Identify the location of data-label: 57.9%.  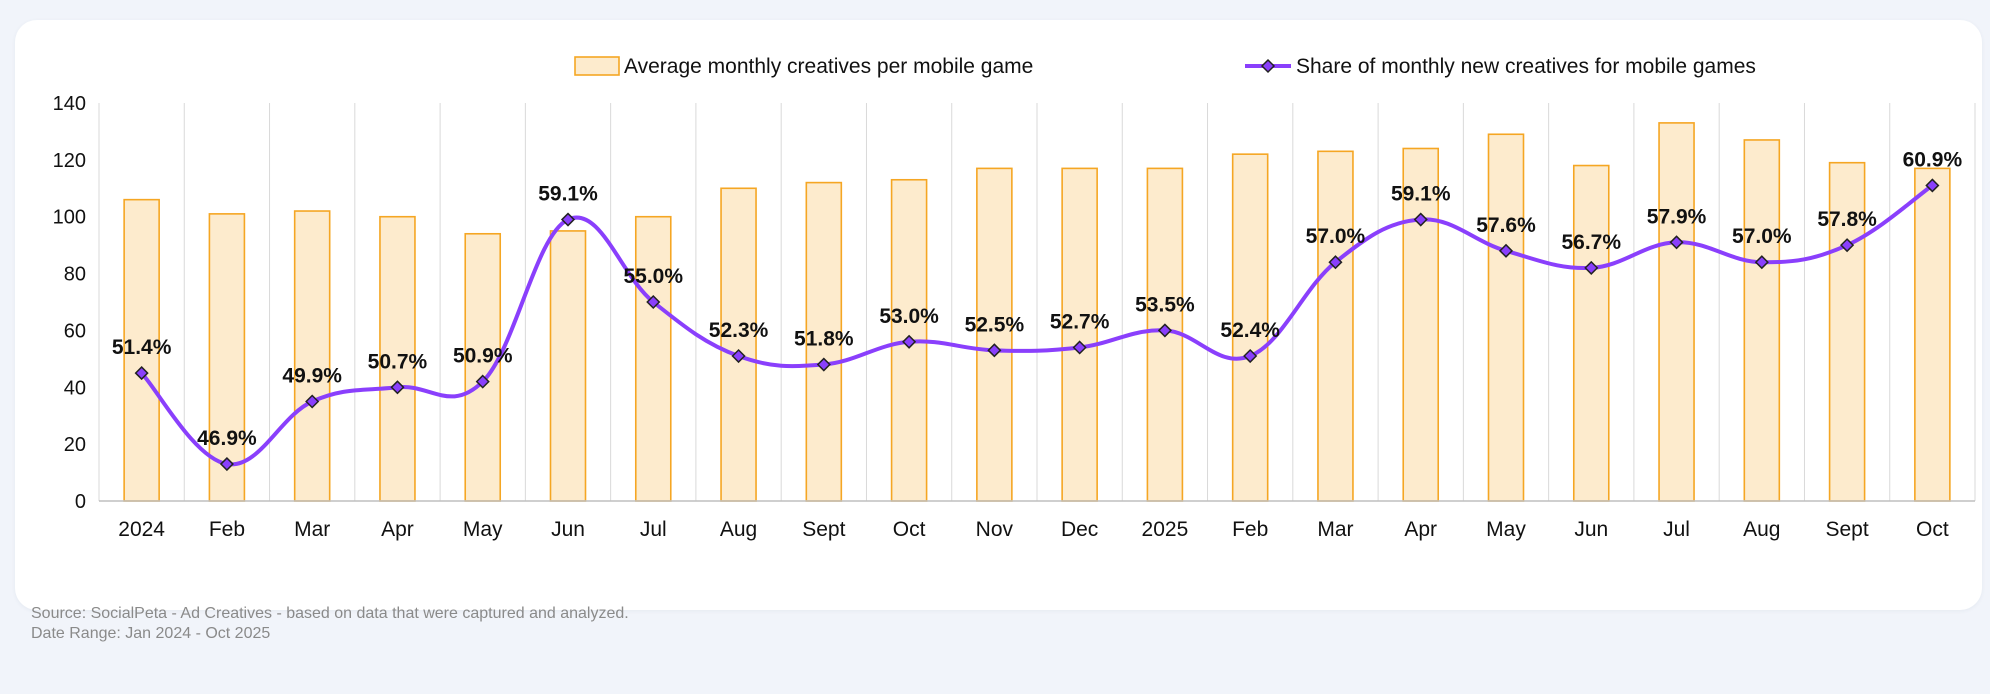
(1677, 216).